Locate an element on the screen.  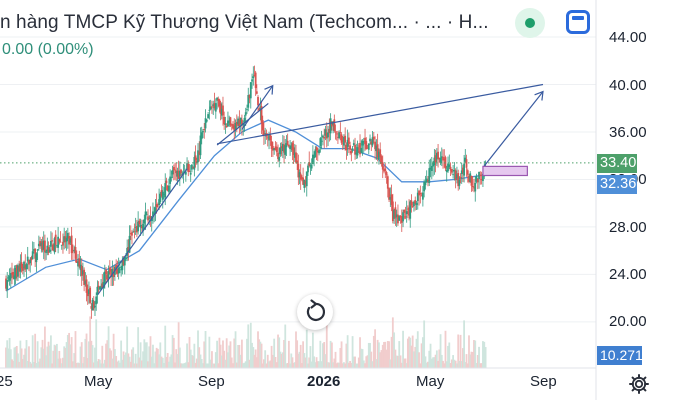
fullscreen-icon is located at coordinates (578, 22).